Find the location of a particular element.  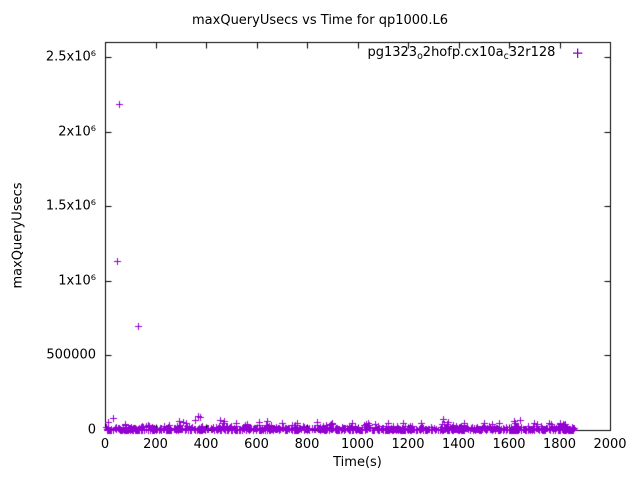

x-tick-label: 400 is located at coordinates (206, 444).